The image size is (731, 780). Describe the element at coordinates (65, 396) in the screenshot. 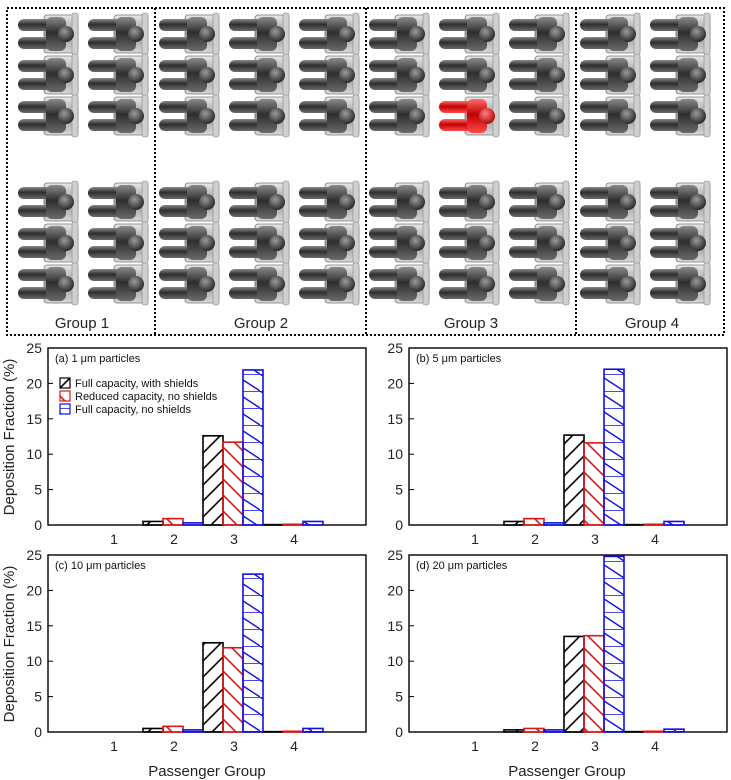

I see `legend-swatch` at that location.